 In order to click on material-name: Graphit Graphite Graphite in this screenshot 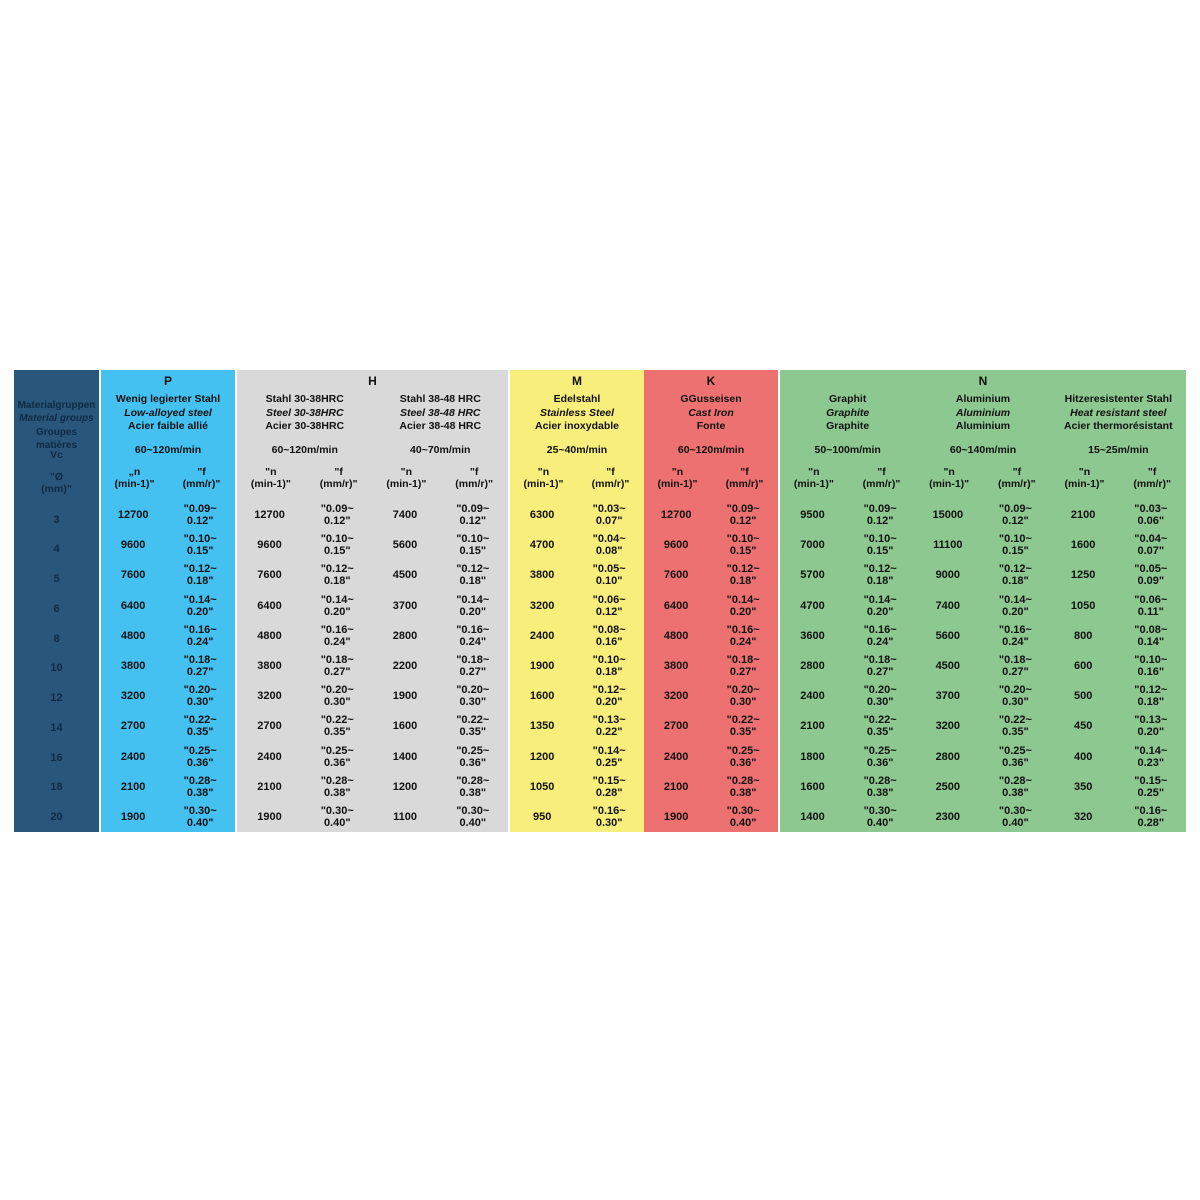, I will do `click(847, 414)`.